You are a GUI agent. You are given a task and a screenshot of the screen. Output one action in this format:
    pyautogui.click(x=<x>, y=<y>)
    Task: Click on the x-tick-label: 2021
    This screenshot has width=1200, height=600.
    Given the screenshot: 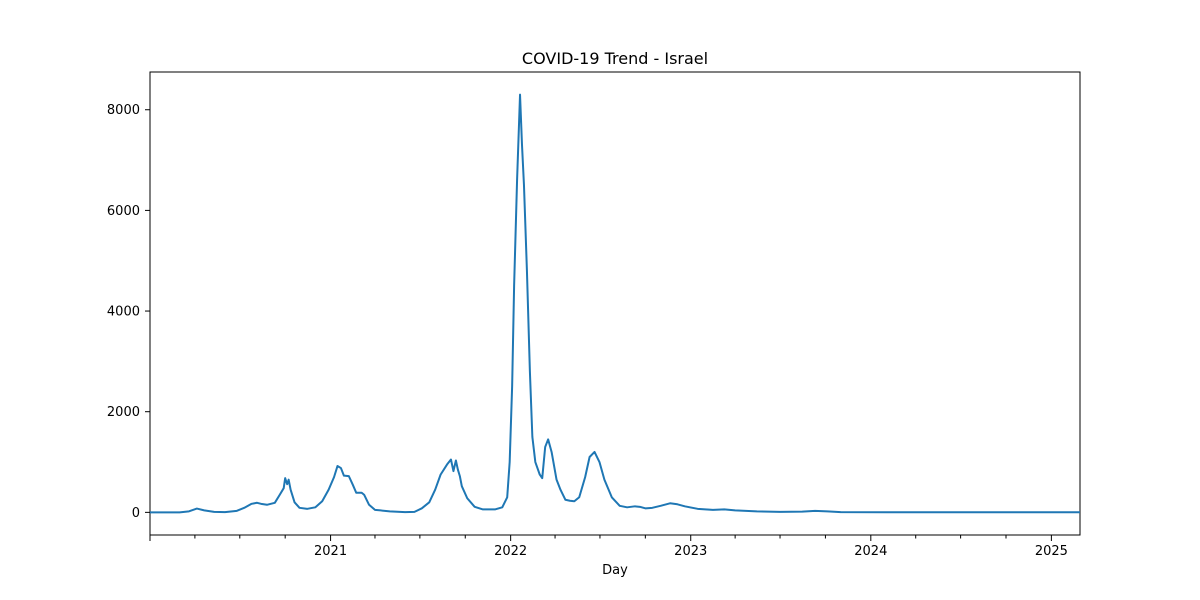 What is the action you would take?
    pyautogui.click(x=330, y=551)
    